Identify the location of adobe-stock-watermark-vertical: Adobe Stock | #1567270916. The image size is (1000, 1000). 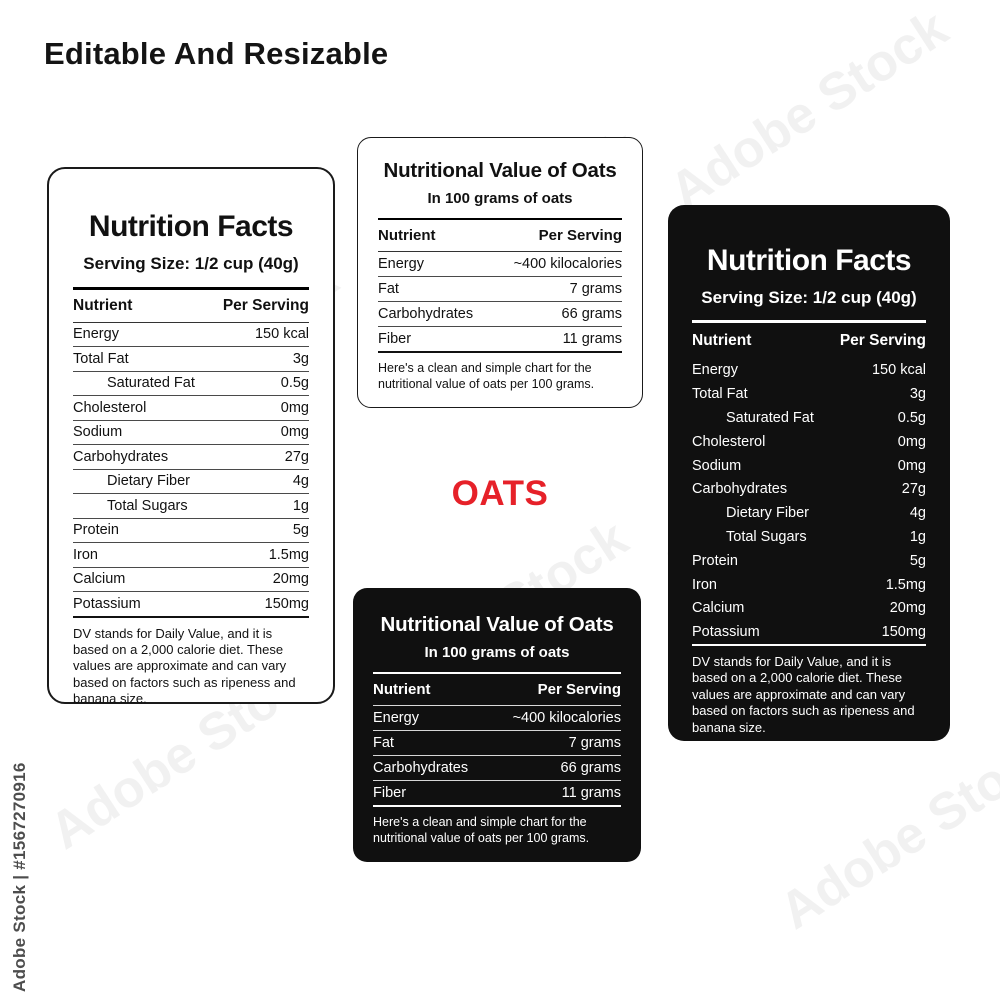
(19, 877).